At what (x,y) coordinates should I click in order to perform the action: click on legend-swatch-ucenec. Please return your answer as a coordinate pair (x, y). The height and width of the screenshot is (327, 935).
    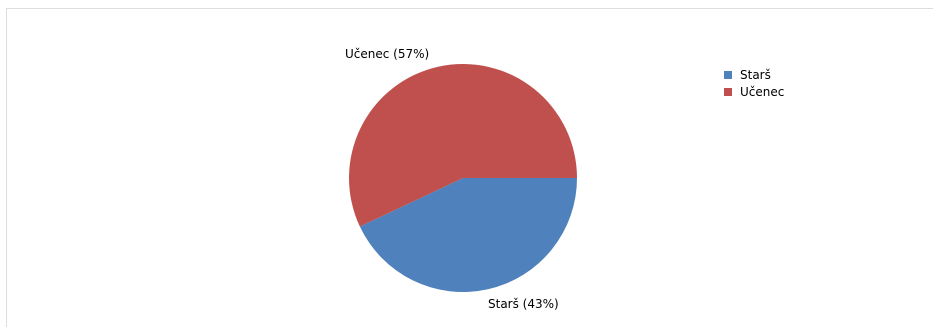
    Looking at the image, I should click on (728, 91).